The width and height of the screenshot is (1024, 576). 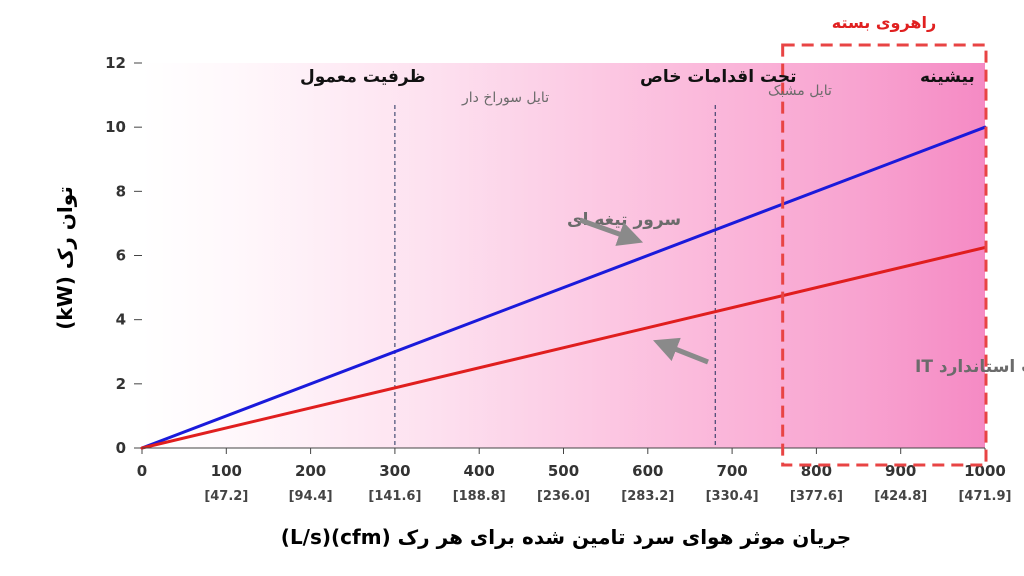 What do you see at coordinates (884, 255) in the screenshot?
I see `closed-aisle-highlight` at bounding box center [884, 255].